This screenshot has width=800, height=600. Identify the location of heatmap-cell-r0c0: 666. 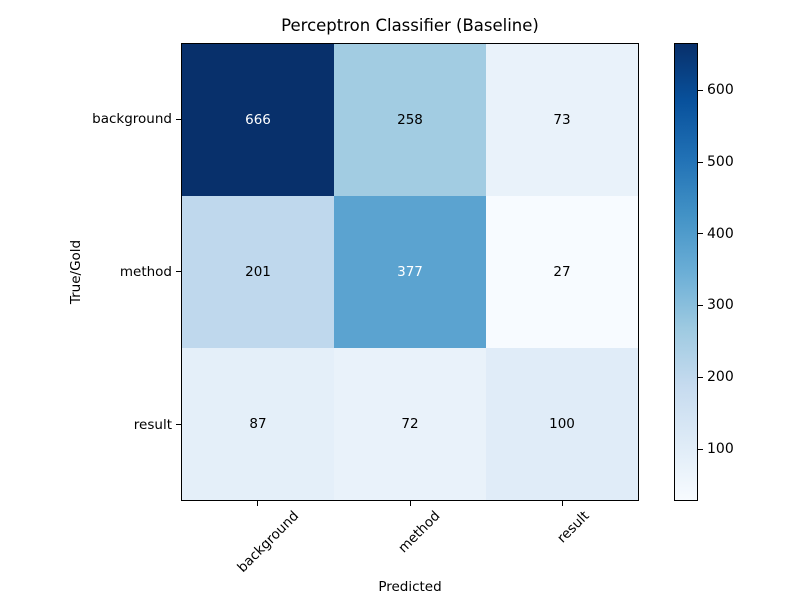
(258, 120).